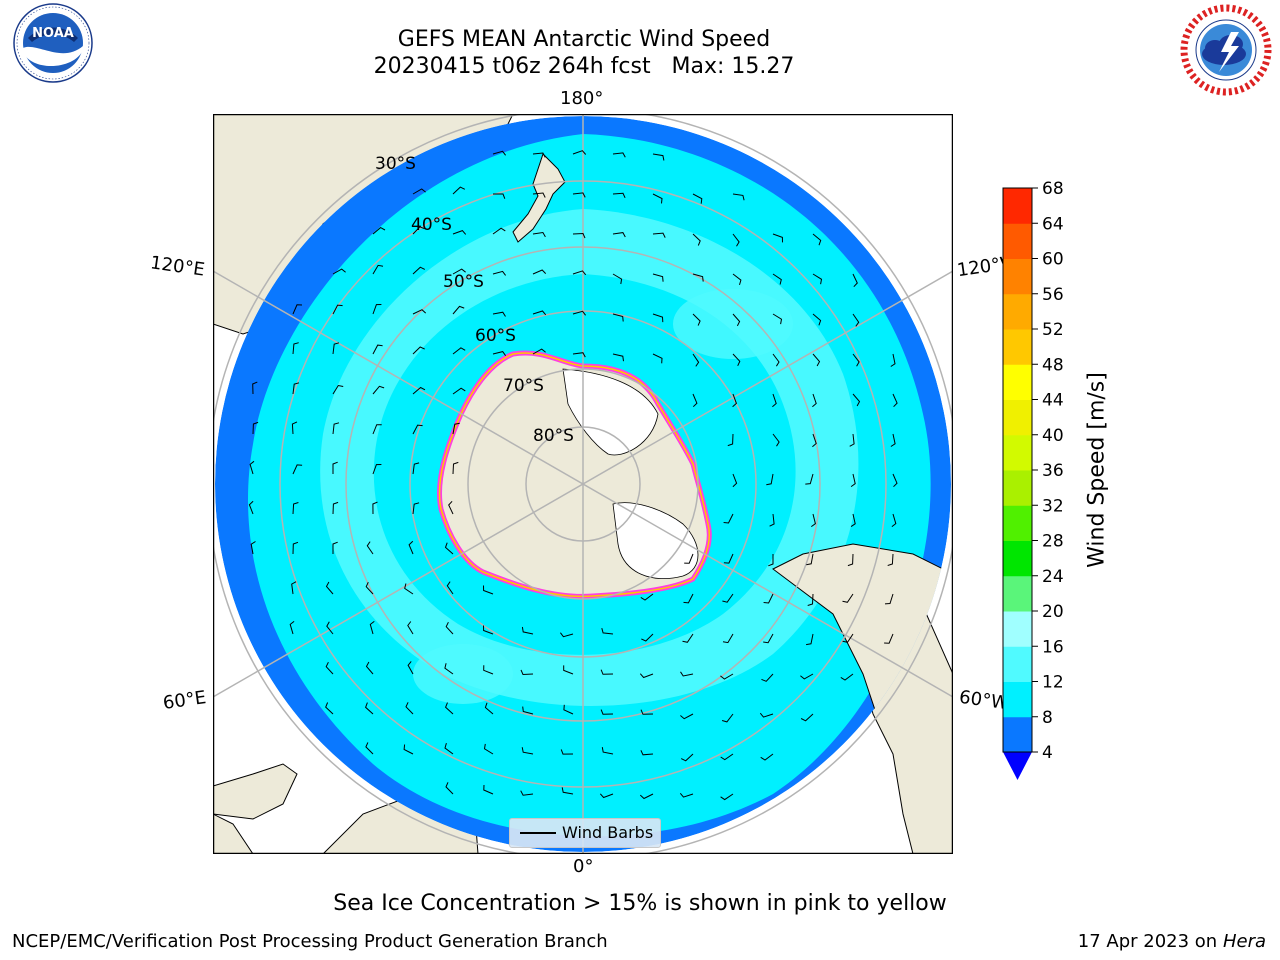  What do you see at coordinates (53, 33) in the screenshot?
I see `noaa-logo-text: NOAA` at bounding box center [53, 33].